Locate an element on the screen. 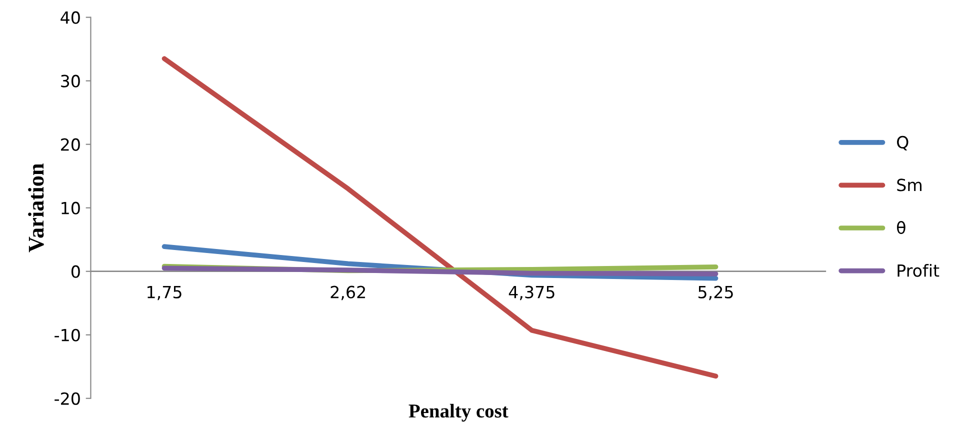 Image resolution: width=955 pixels, height=433 pixels. legend-label: Sm is located at coordinates (909, 185).